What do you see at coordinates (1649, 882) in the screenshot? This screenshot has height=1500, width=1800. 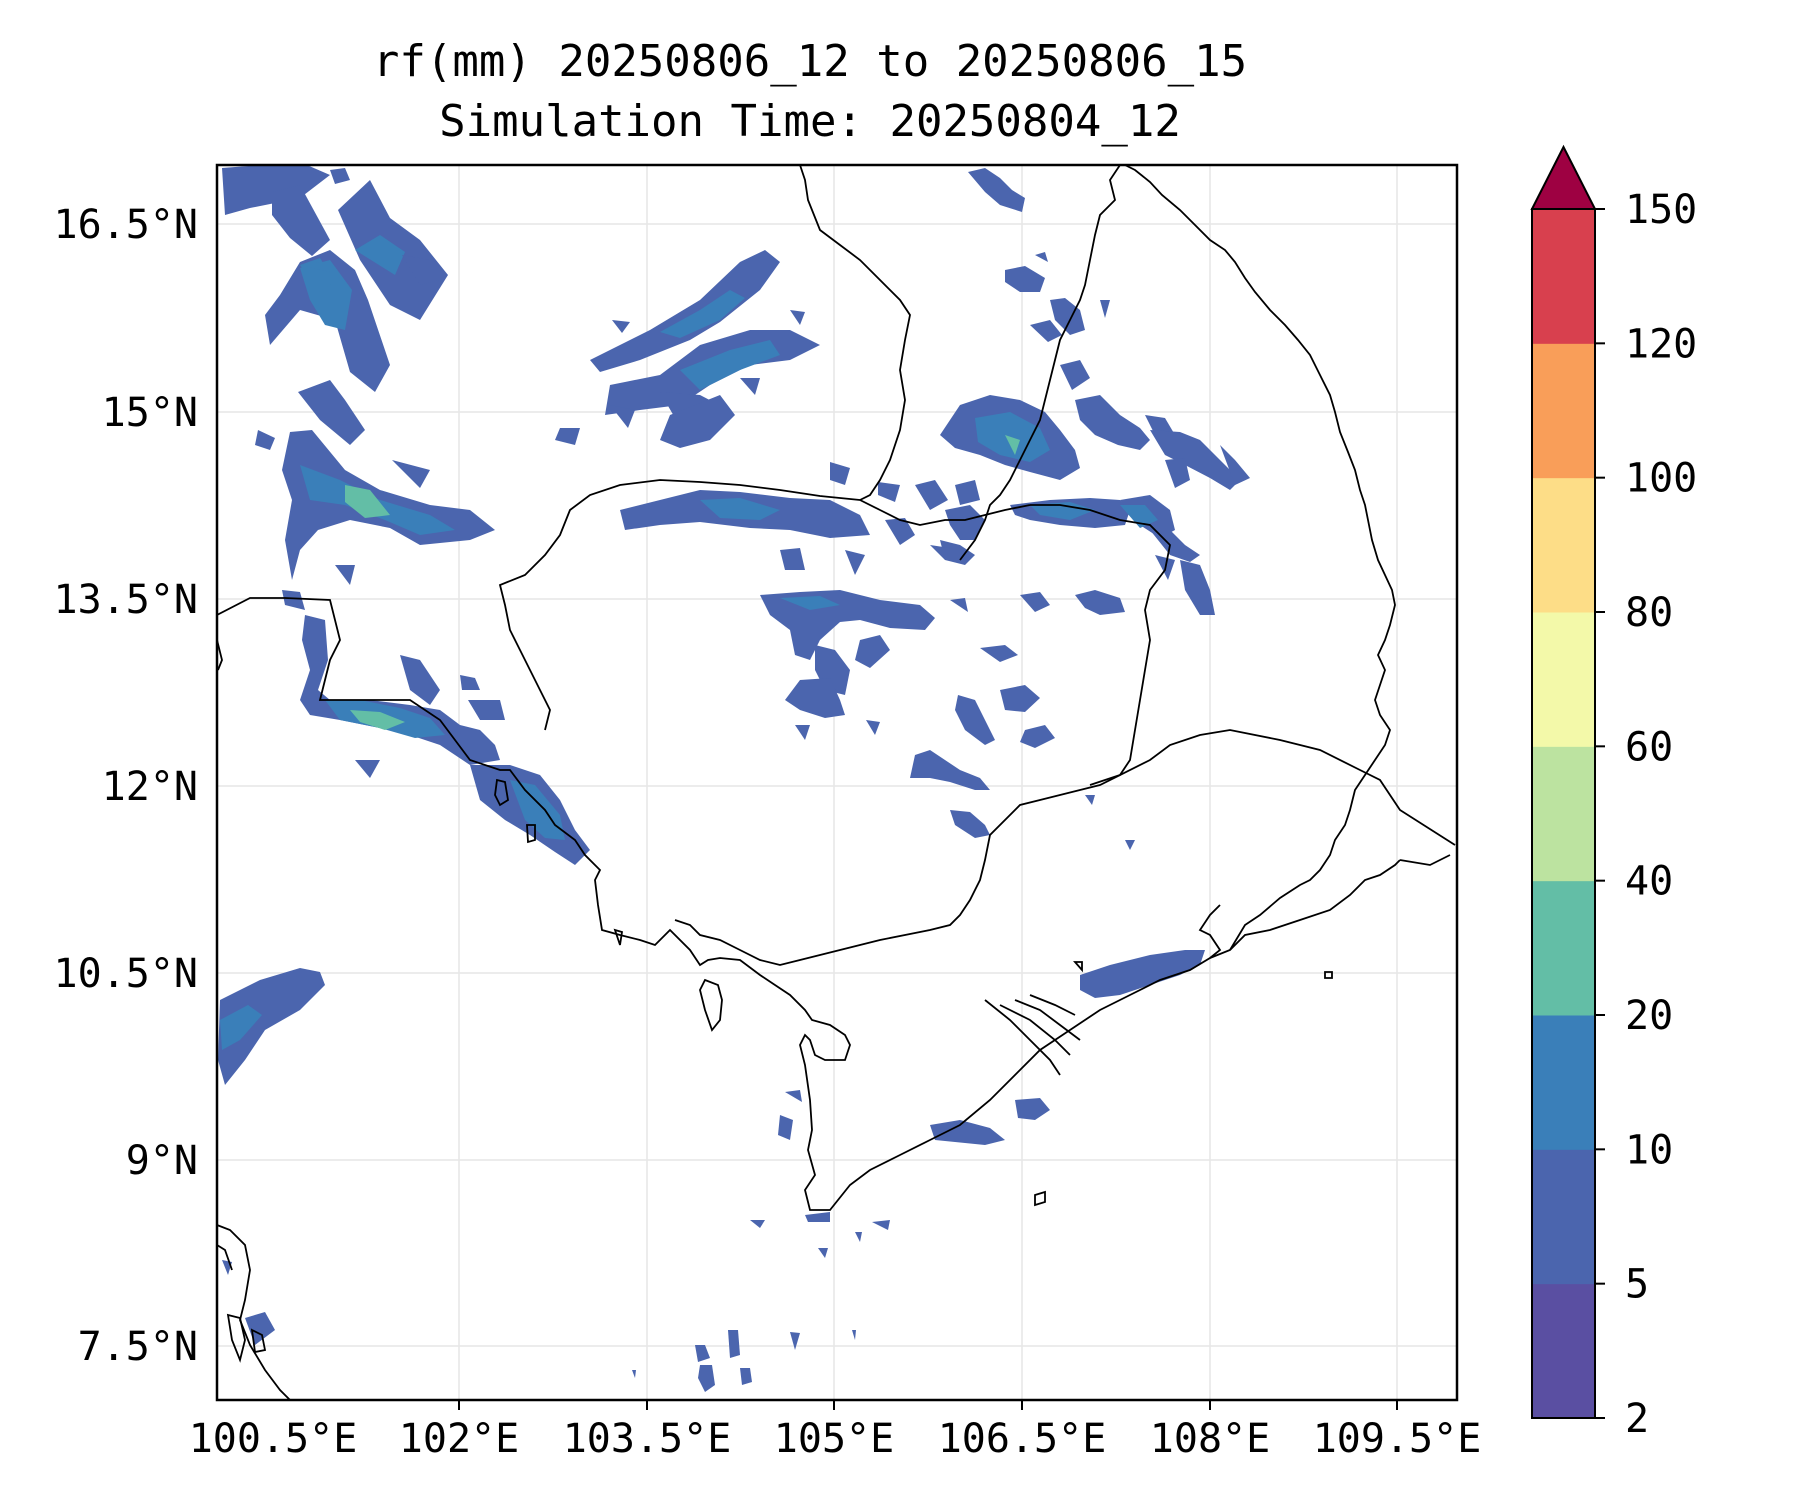 I see `colorbar-tick-label: 40` at bounding box center [1649, 882].